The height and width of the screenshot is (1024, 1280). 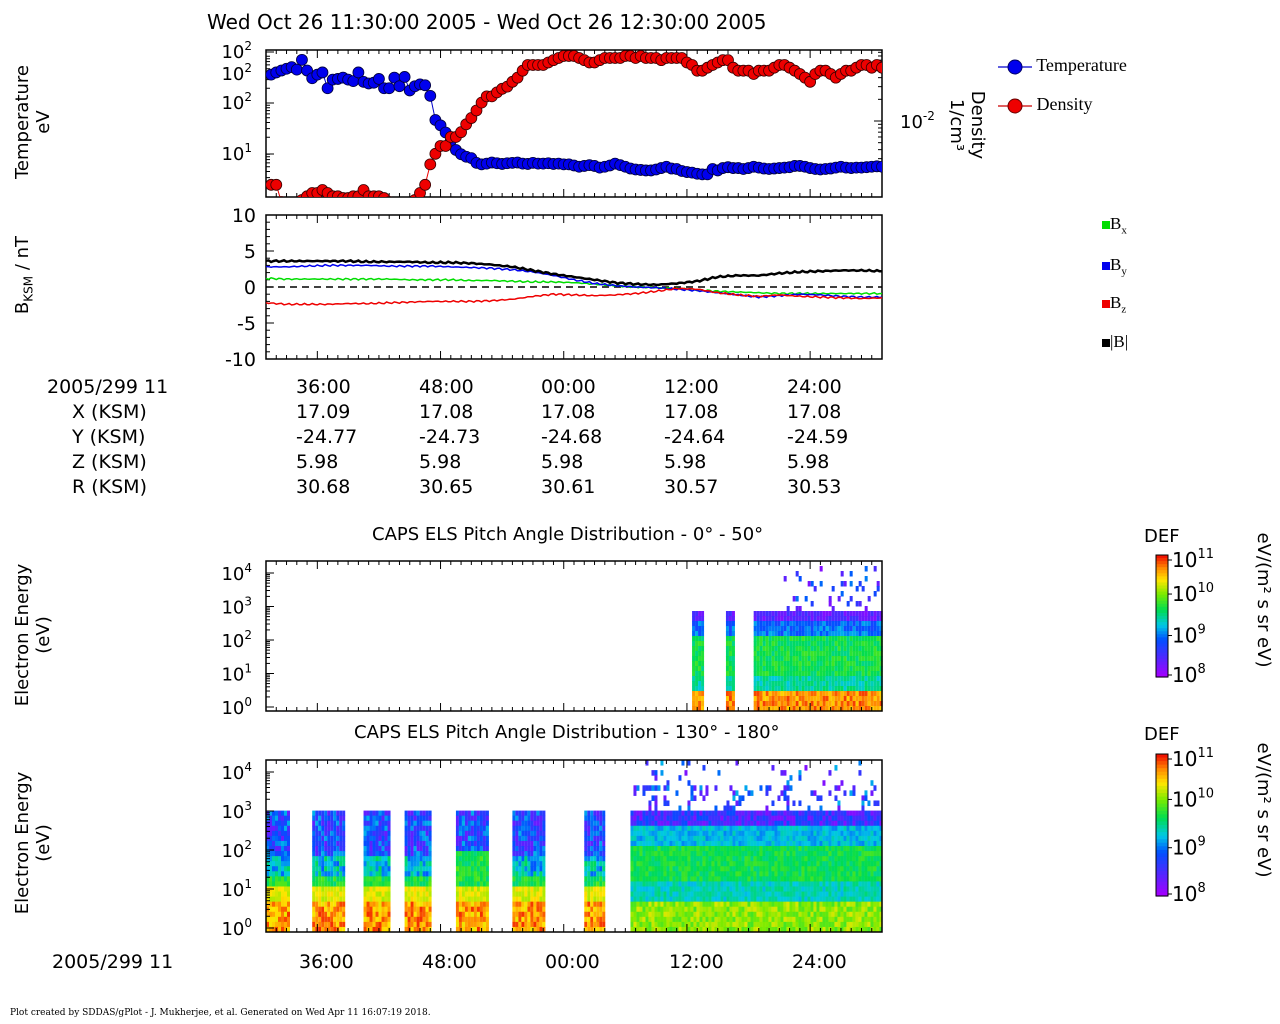 I want to click on eph-r-3: 30.57, so click(x=691, y=487).